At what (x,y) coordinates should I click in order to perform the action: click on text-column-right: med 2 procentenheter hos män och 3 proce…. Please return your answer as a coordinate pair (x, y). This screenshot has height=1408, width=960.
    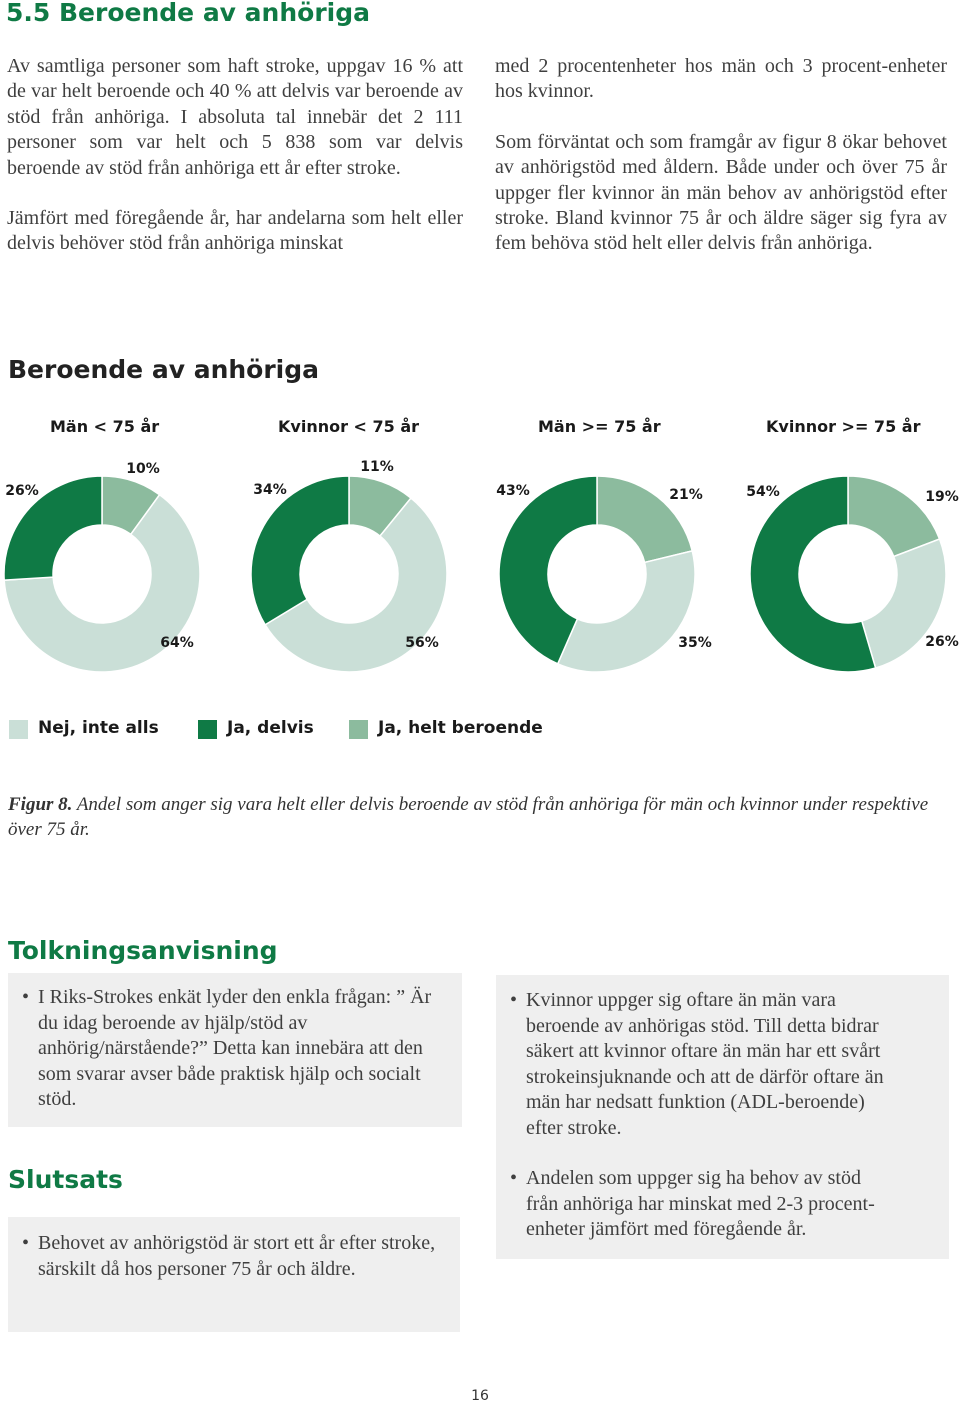
    Looking at the image, I should click on (721, 168).